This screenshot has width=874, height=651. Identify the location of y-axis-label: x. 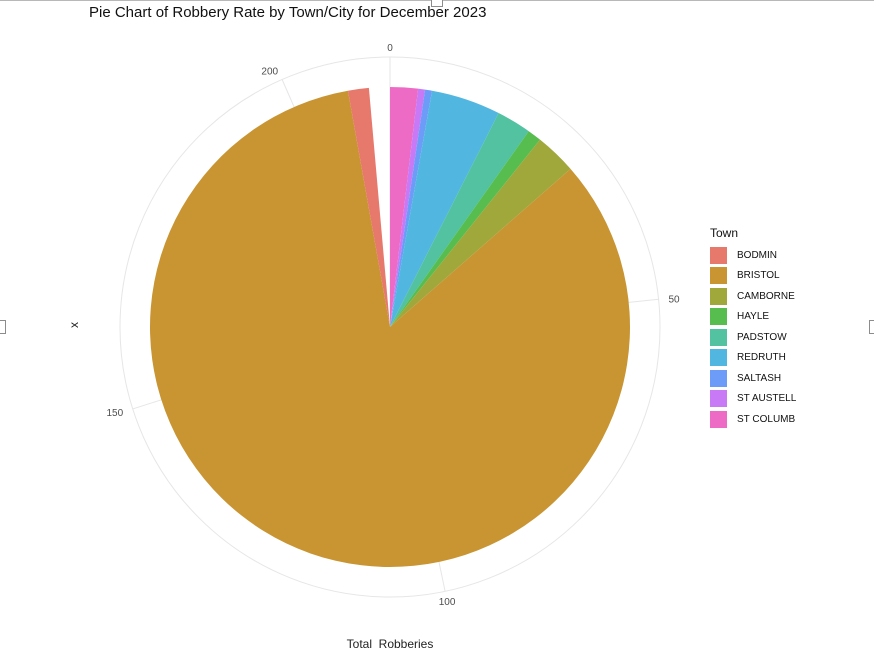
(74, 325).